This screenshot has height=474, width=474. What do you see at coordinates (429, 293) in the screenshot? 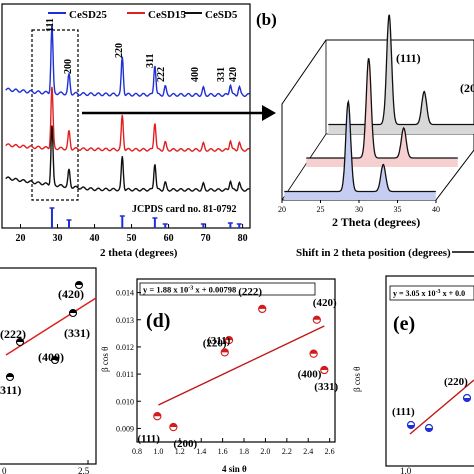
I see `panel-e-equation: y = 3.05 x 10-3 x + 0.0` at bounding box center [429, 293].